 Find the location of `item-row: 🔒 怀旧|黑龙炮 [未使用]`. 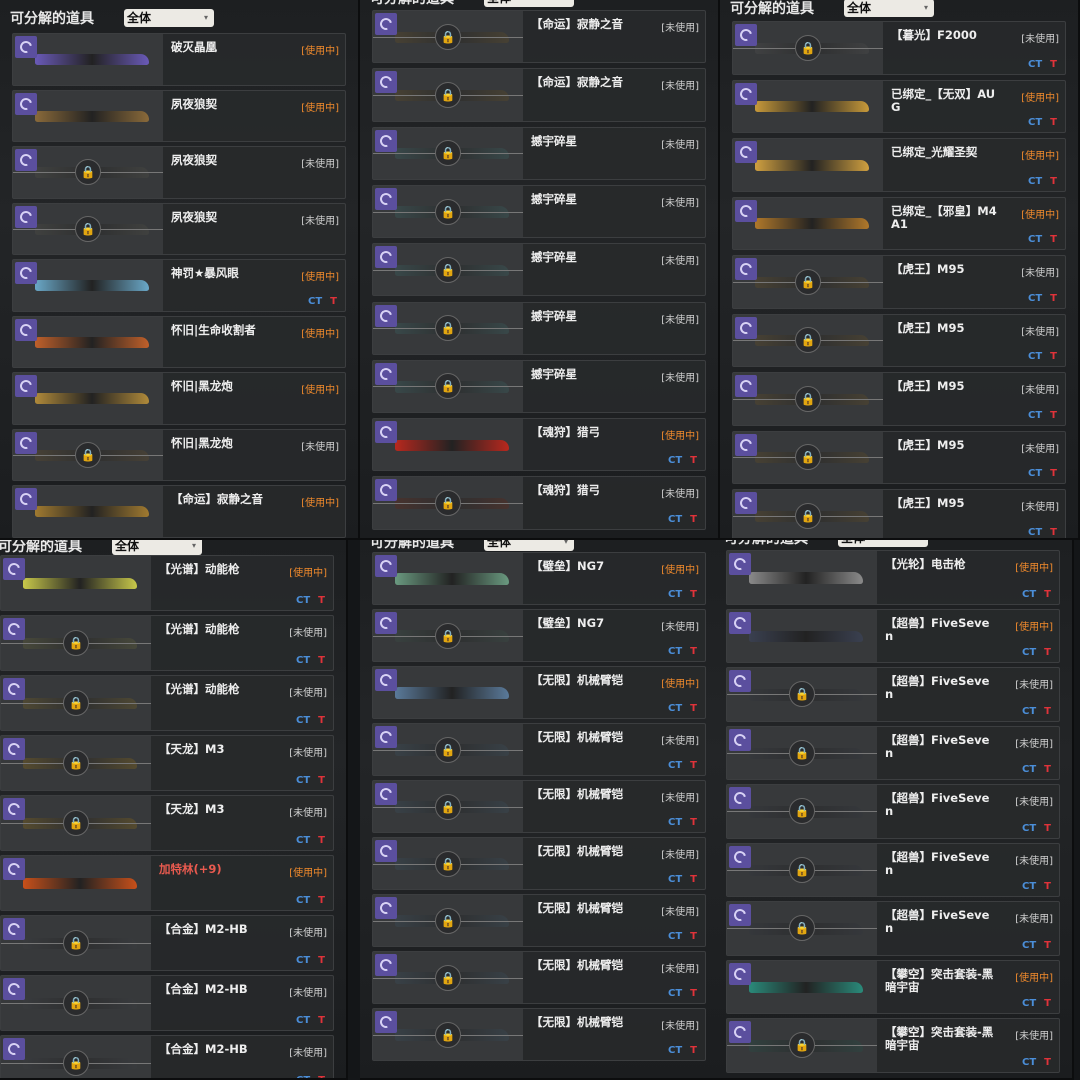

item-row: 🔒 怀旧|黑龙炮 [未使用] is located at coordinates (179, 454).